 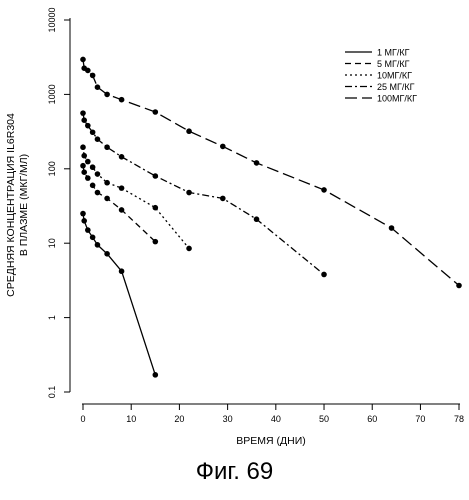 I want to click on y-tick-label: 10000, so click(x=52, y=19).